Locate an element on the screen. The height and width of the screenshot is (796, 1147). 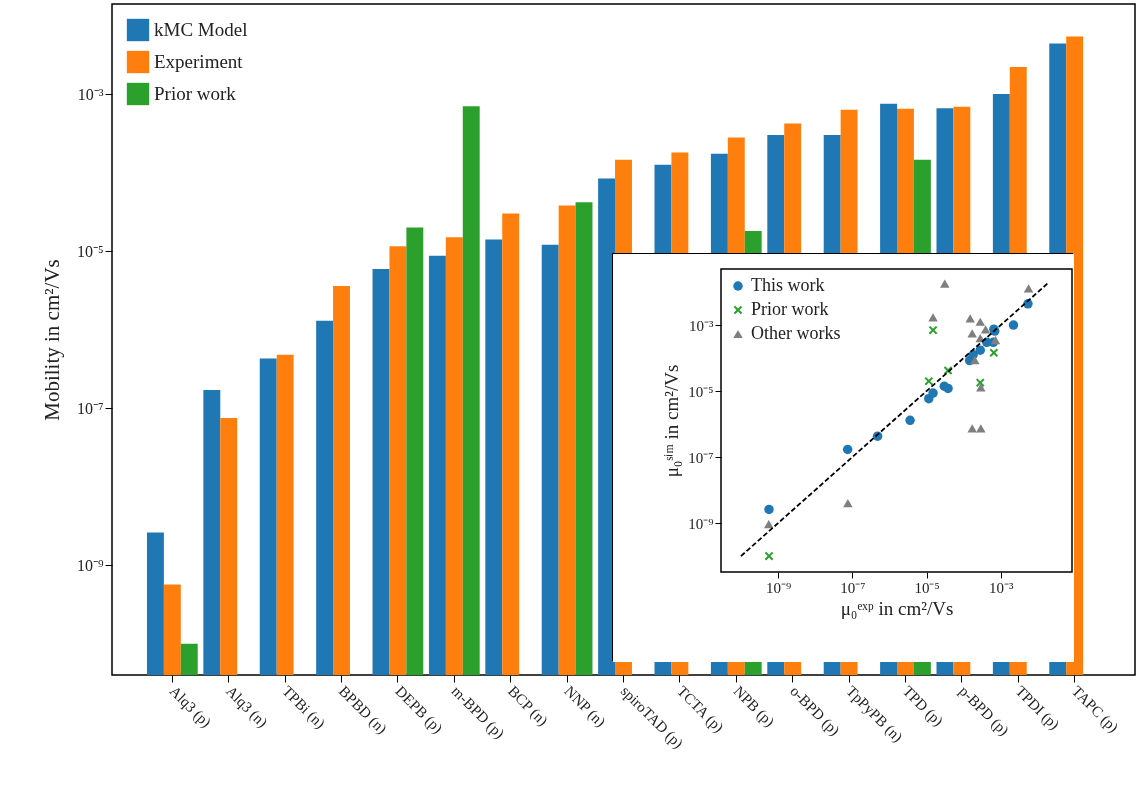
x-tick-label: 10⁻⁹ is located at coordinates (778, 587).